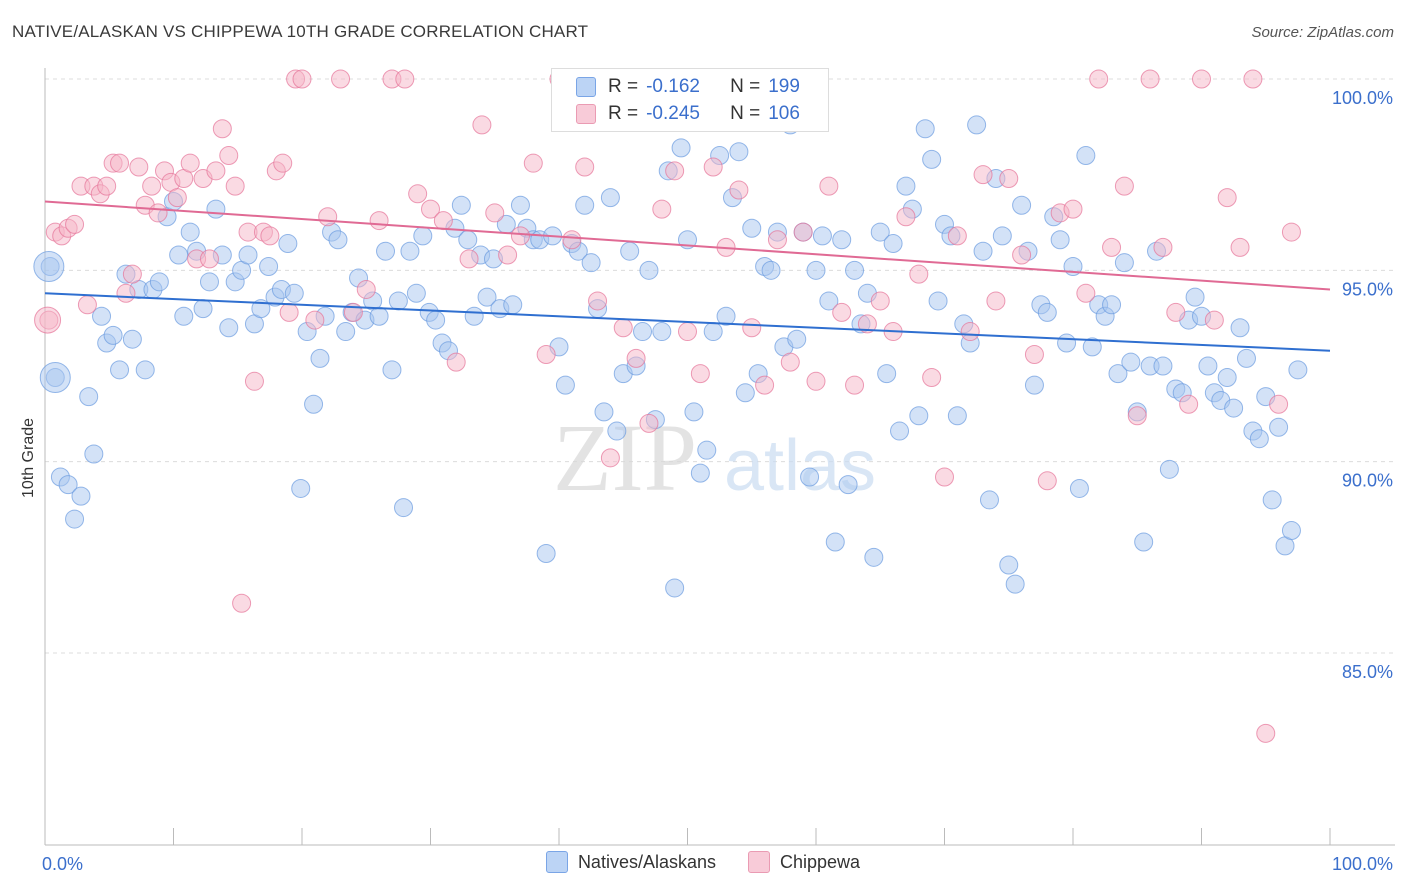 Image resolution: width=1406 pixels, height=892 pixels. I want to click on trend-line-chippewa, so click(687, 245).